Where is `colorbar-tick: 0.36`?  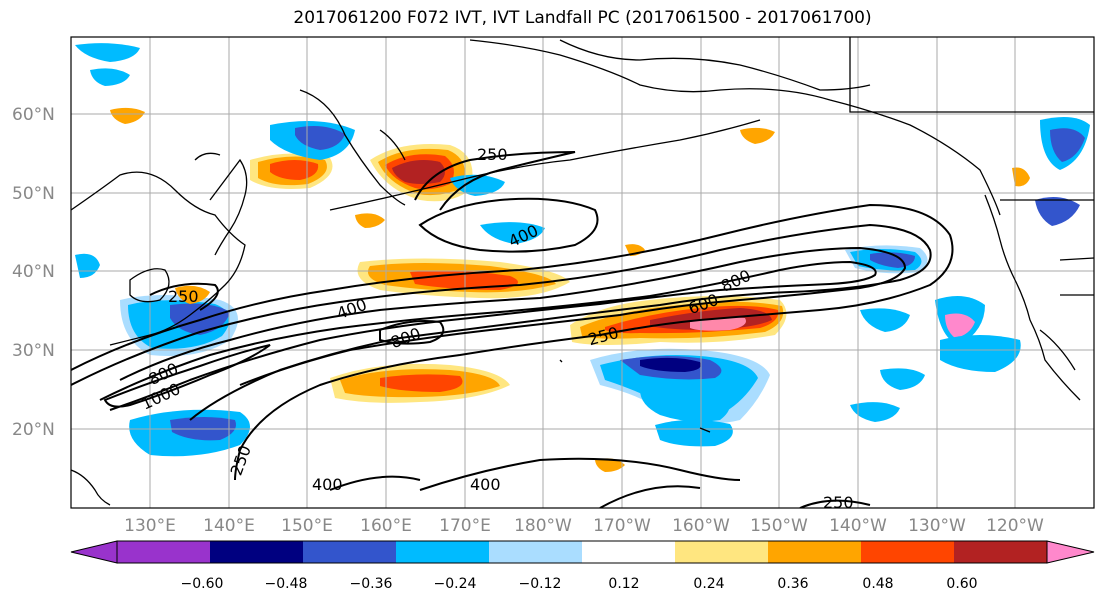 colorbar-tick: 0.36 is located at coordinates (792, 584).